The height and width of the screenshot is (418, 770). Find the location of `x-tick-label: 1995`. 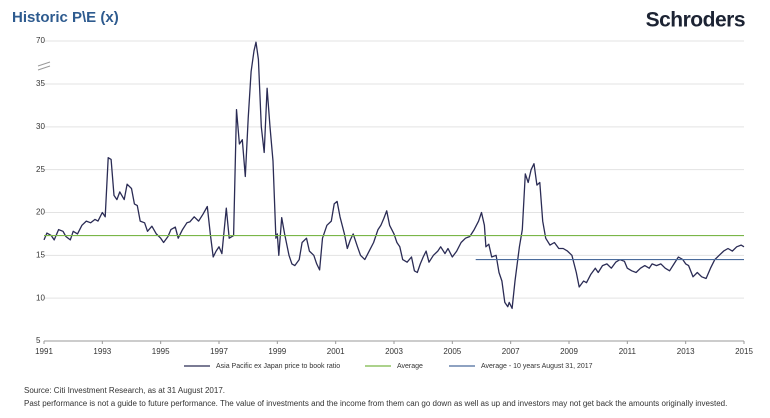

x-tick-label: 1995 is located at coordinates (161, 351).